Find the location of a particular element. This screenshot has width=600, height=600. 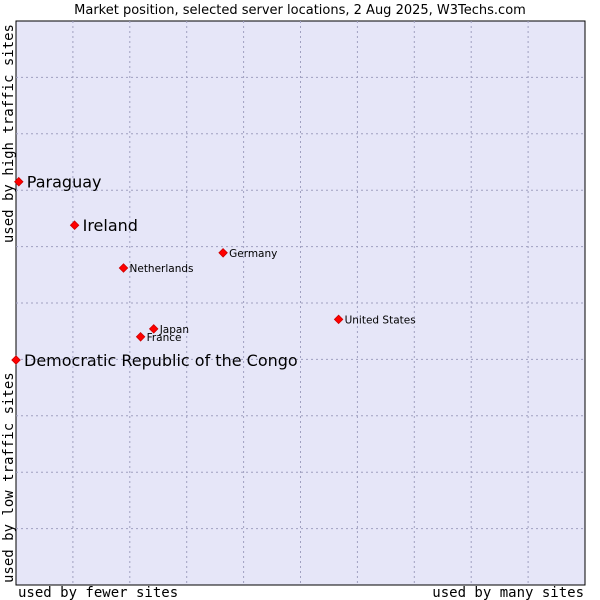

x-axis-label-high: used by many sites is located at coordinates (508, 592).